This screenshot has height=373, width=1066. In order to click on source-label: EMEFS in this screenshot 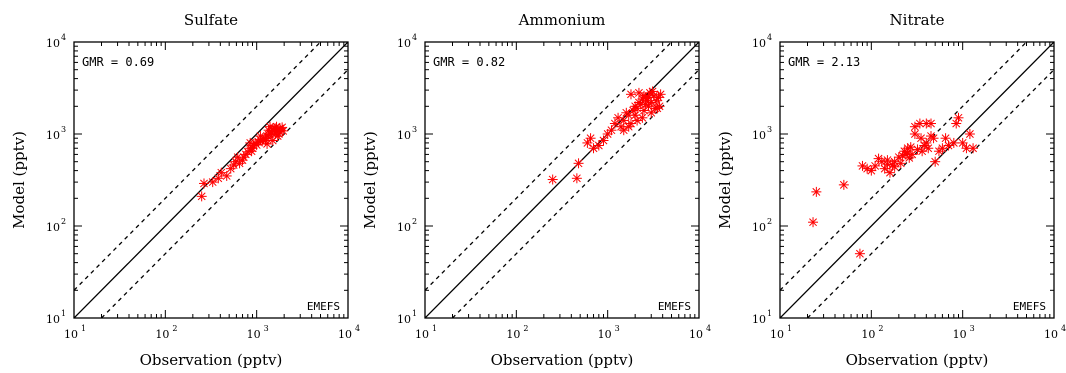, I will do `click(1029, 306)`.